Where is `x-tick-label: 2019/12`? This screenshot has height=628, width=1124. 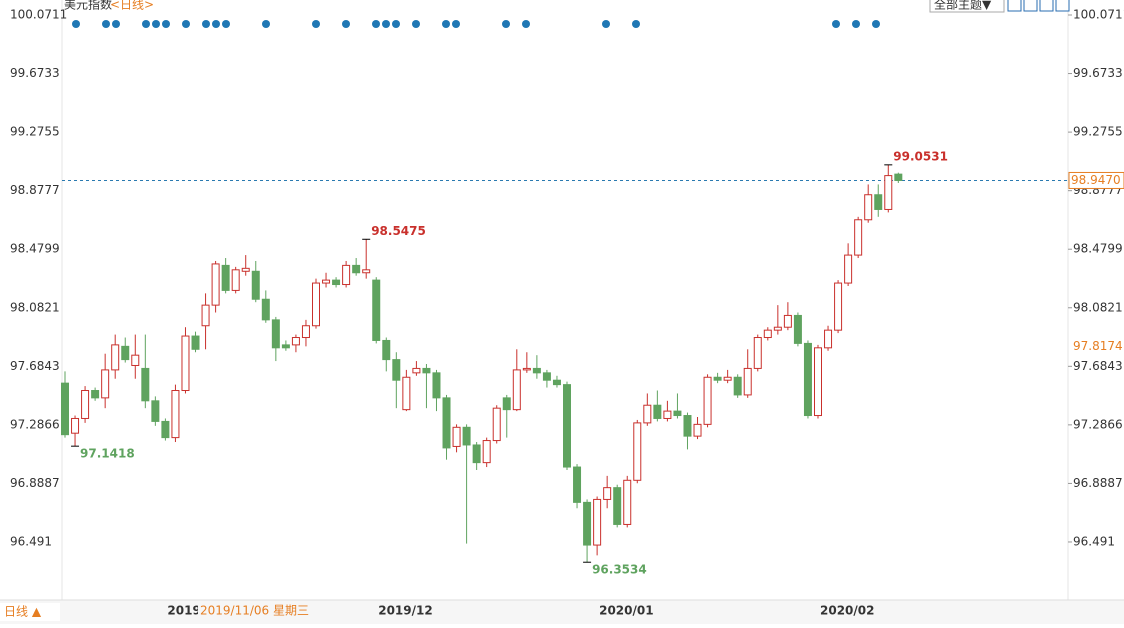 x-tick-label: 2019/12 is located at coordinates (405, 611).